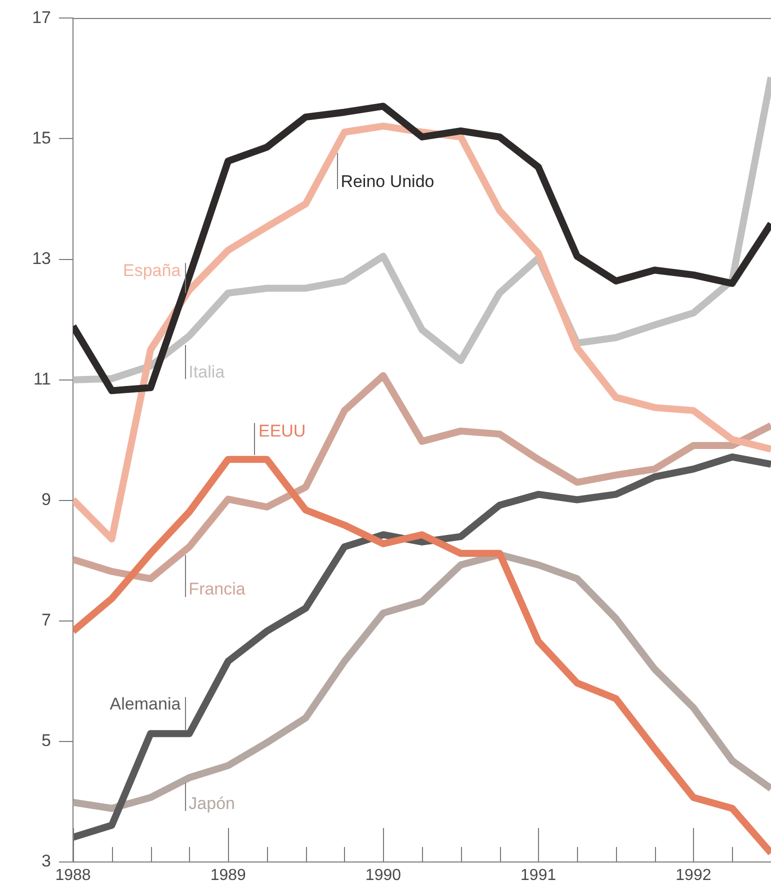  Describe the element at coordinates (538, 875) in the screenshot. I see `x-tick-label: 1991` at that location.